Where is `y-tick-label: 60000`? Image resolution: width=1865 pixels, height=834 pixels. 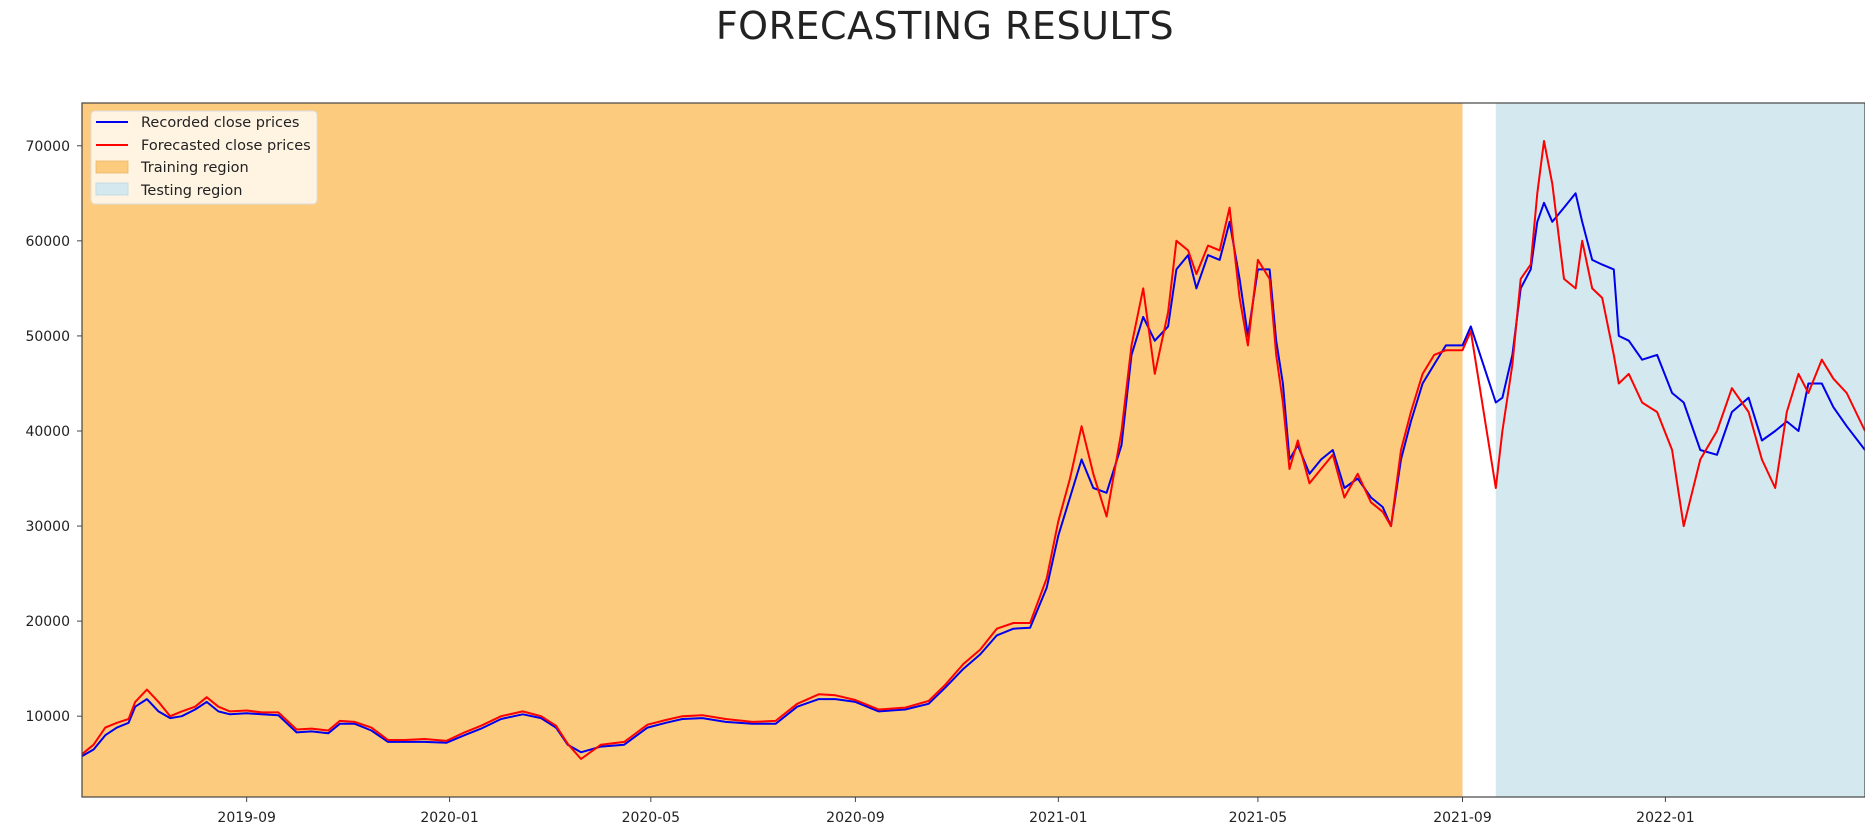
y-tick-label: 60000 is located at coordinates (47, 242).